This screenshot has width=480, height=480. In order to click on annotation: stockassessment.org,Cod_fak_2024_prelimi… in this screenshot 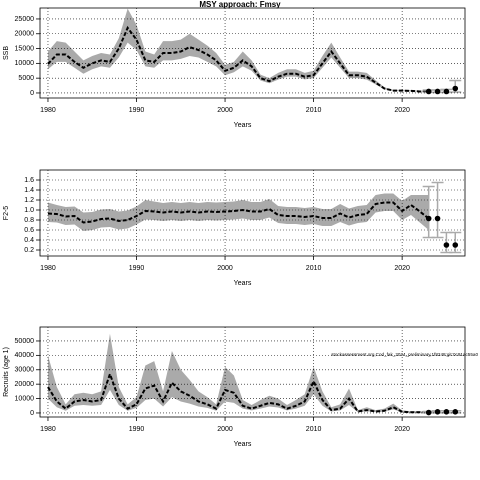, I will do `click(404, 354)`.